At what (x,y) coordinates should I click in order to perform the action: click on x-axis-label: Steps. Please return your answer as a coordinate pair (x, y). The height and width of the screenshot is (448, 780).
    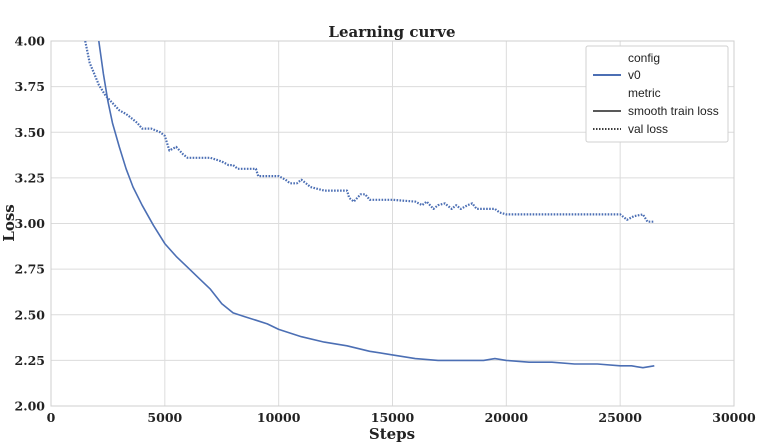
    Looking at the image, I should click on (392, 434).